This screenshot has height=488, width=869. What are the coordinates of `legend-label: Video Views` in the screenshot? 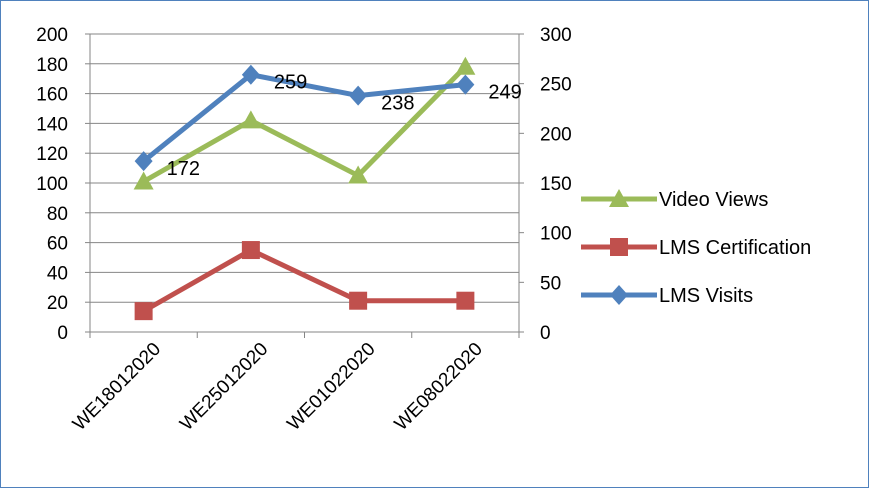 It's located at (713, 200).